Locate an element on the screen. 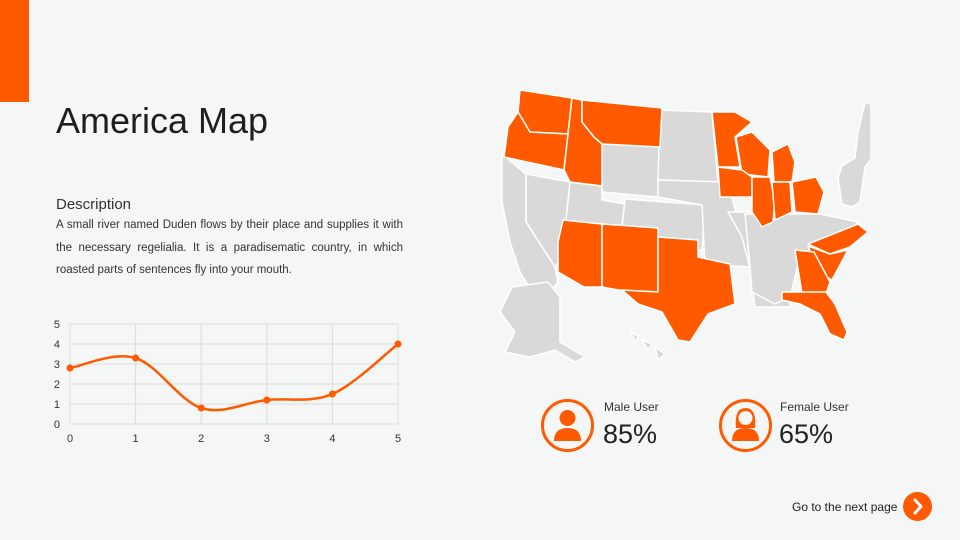  page-title: America Map is located at coordinates (162, 120).